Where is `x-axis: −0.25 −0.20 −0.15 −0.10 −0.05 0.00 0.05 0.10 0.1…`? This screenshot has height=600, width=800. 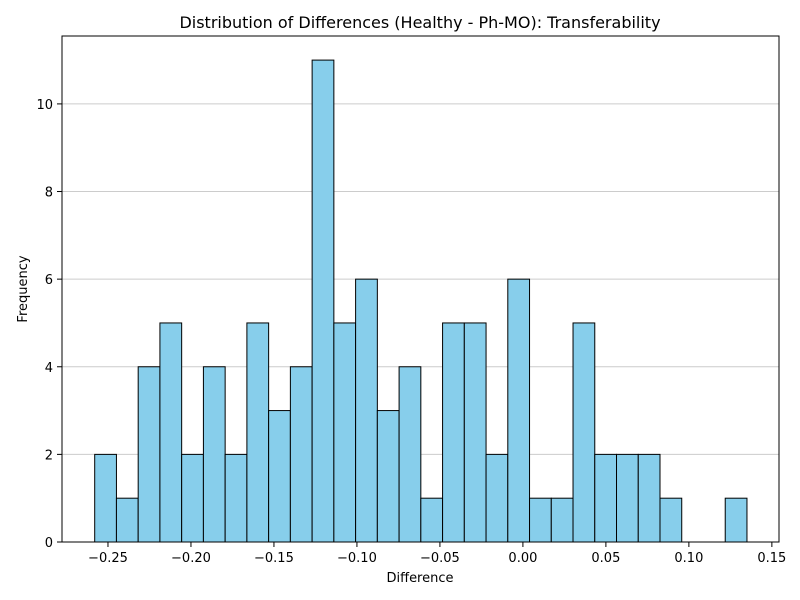
x-axis: −0.25 −0.20 −0.15 −0.10 −0.05 0.00 0.05 0.10 0.1… is located at coordinates (437, 554).